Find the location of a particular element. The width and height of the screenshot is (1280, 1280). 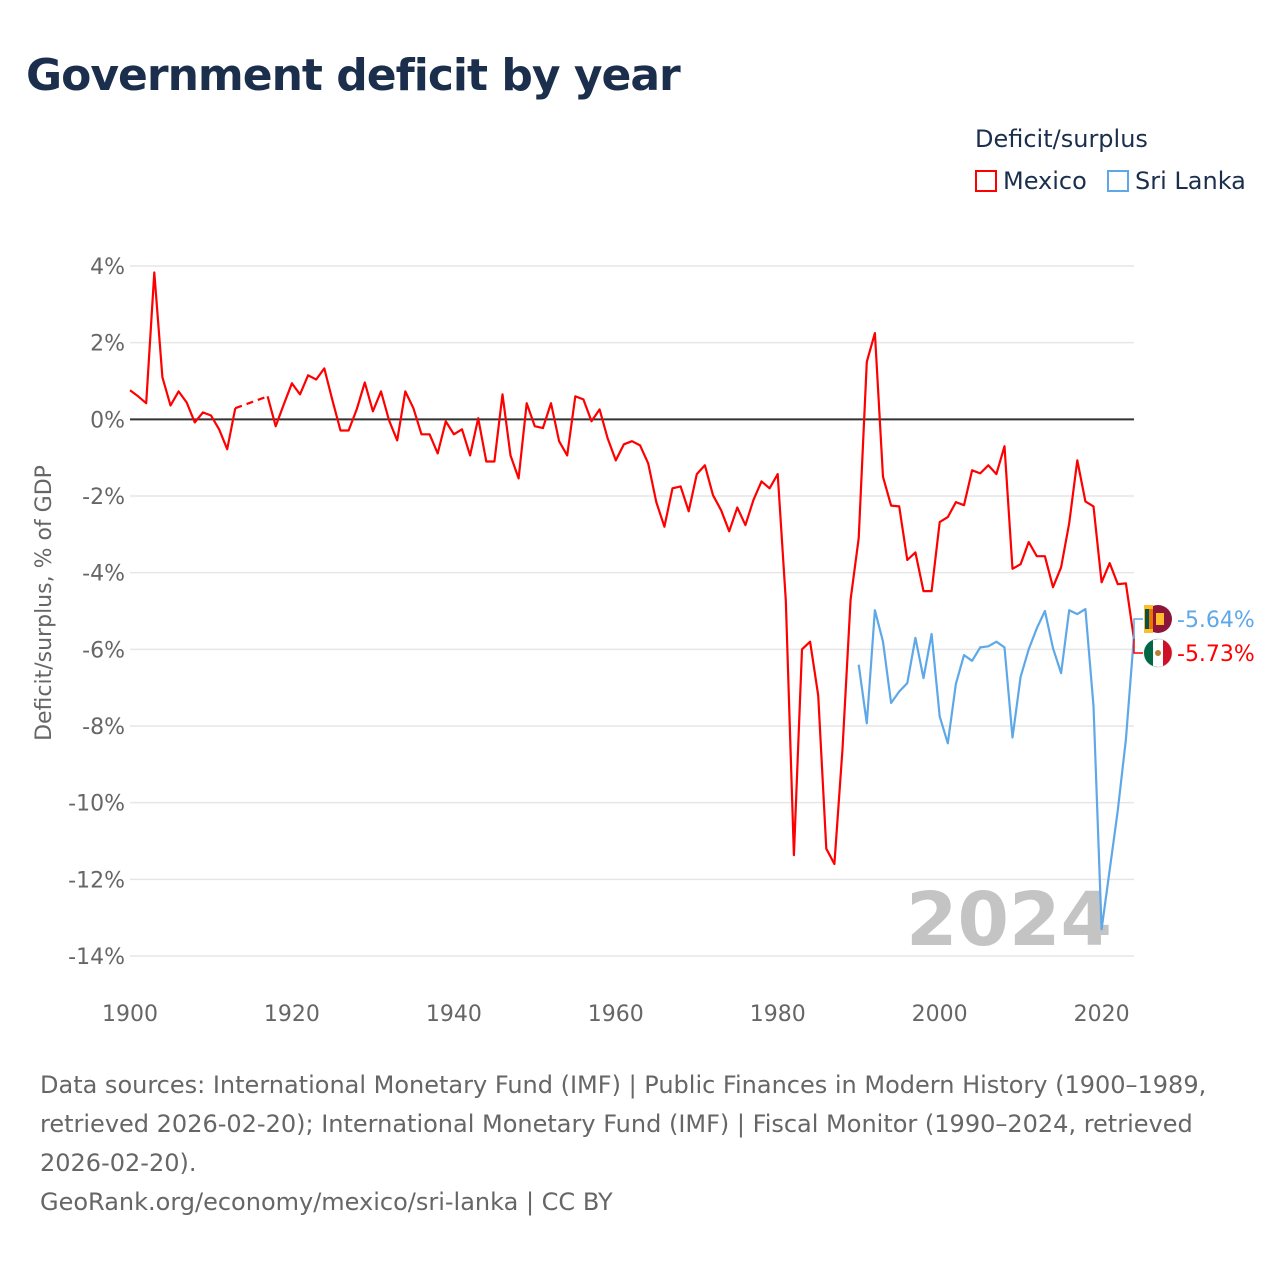

x-tick-label: 1900 is located at coordinates (130, 1014).